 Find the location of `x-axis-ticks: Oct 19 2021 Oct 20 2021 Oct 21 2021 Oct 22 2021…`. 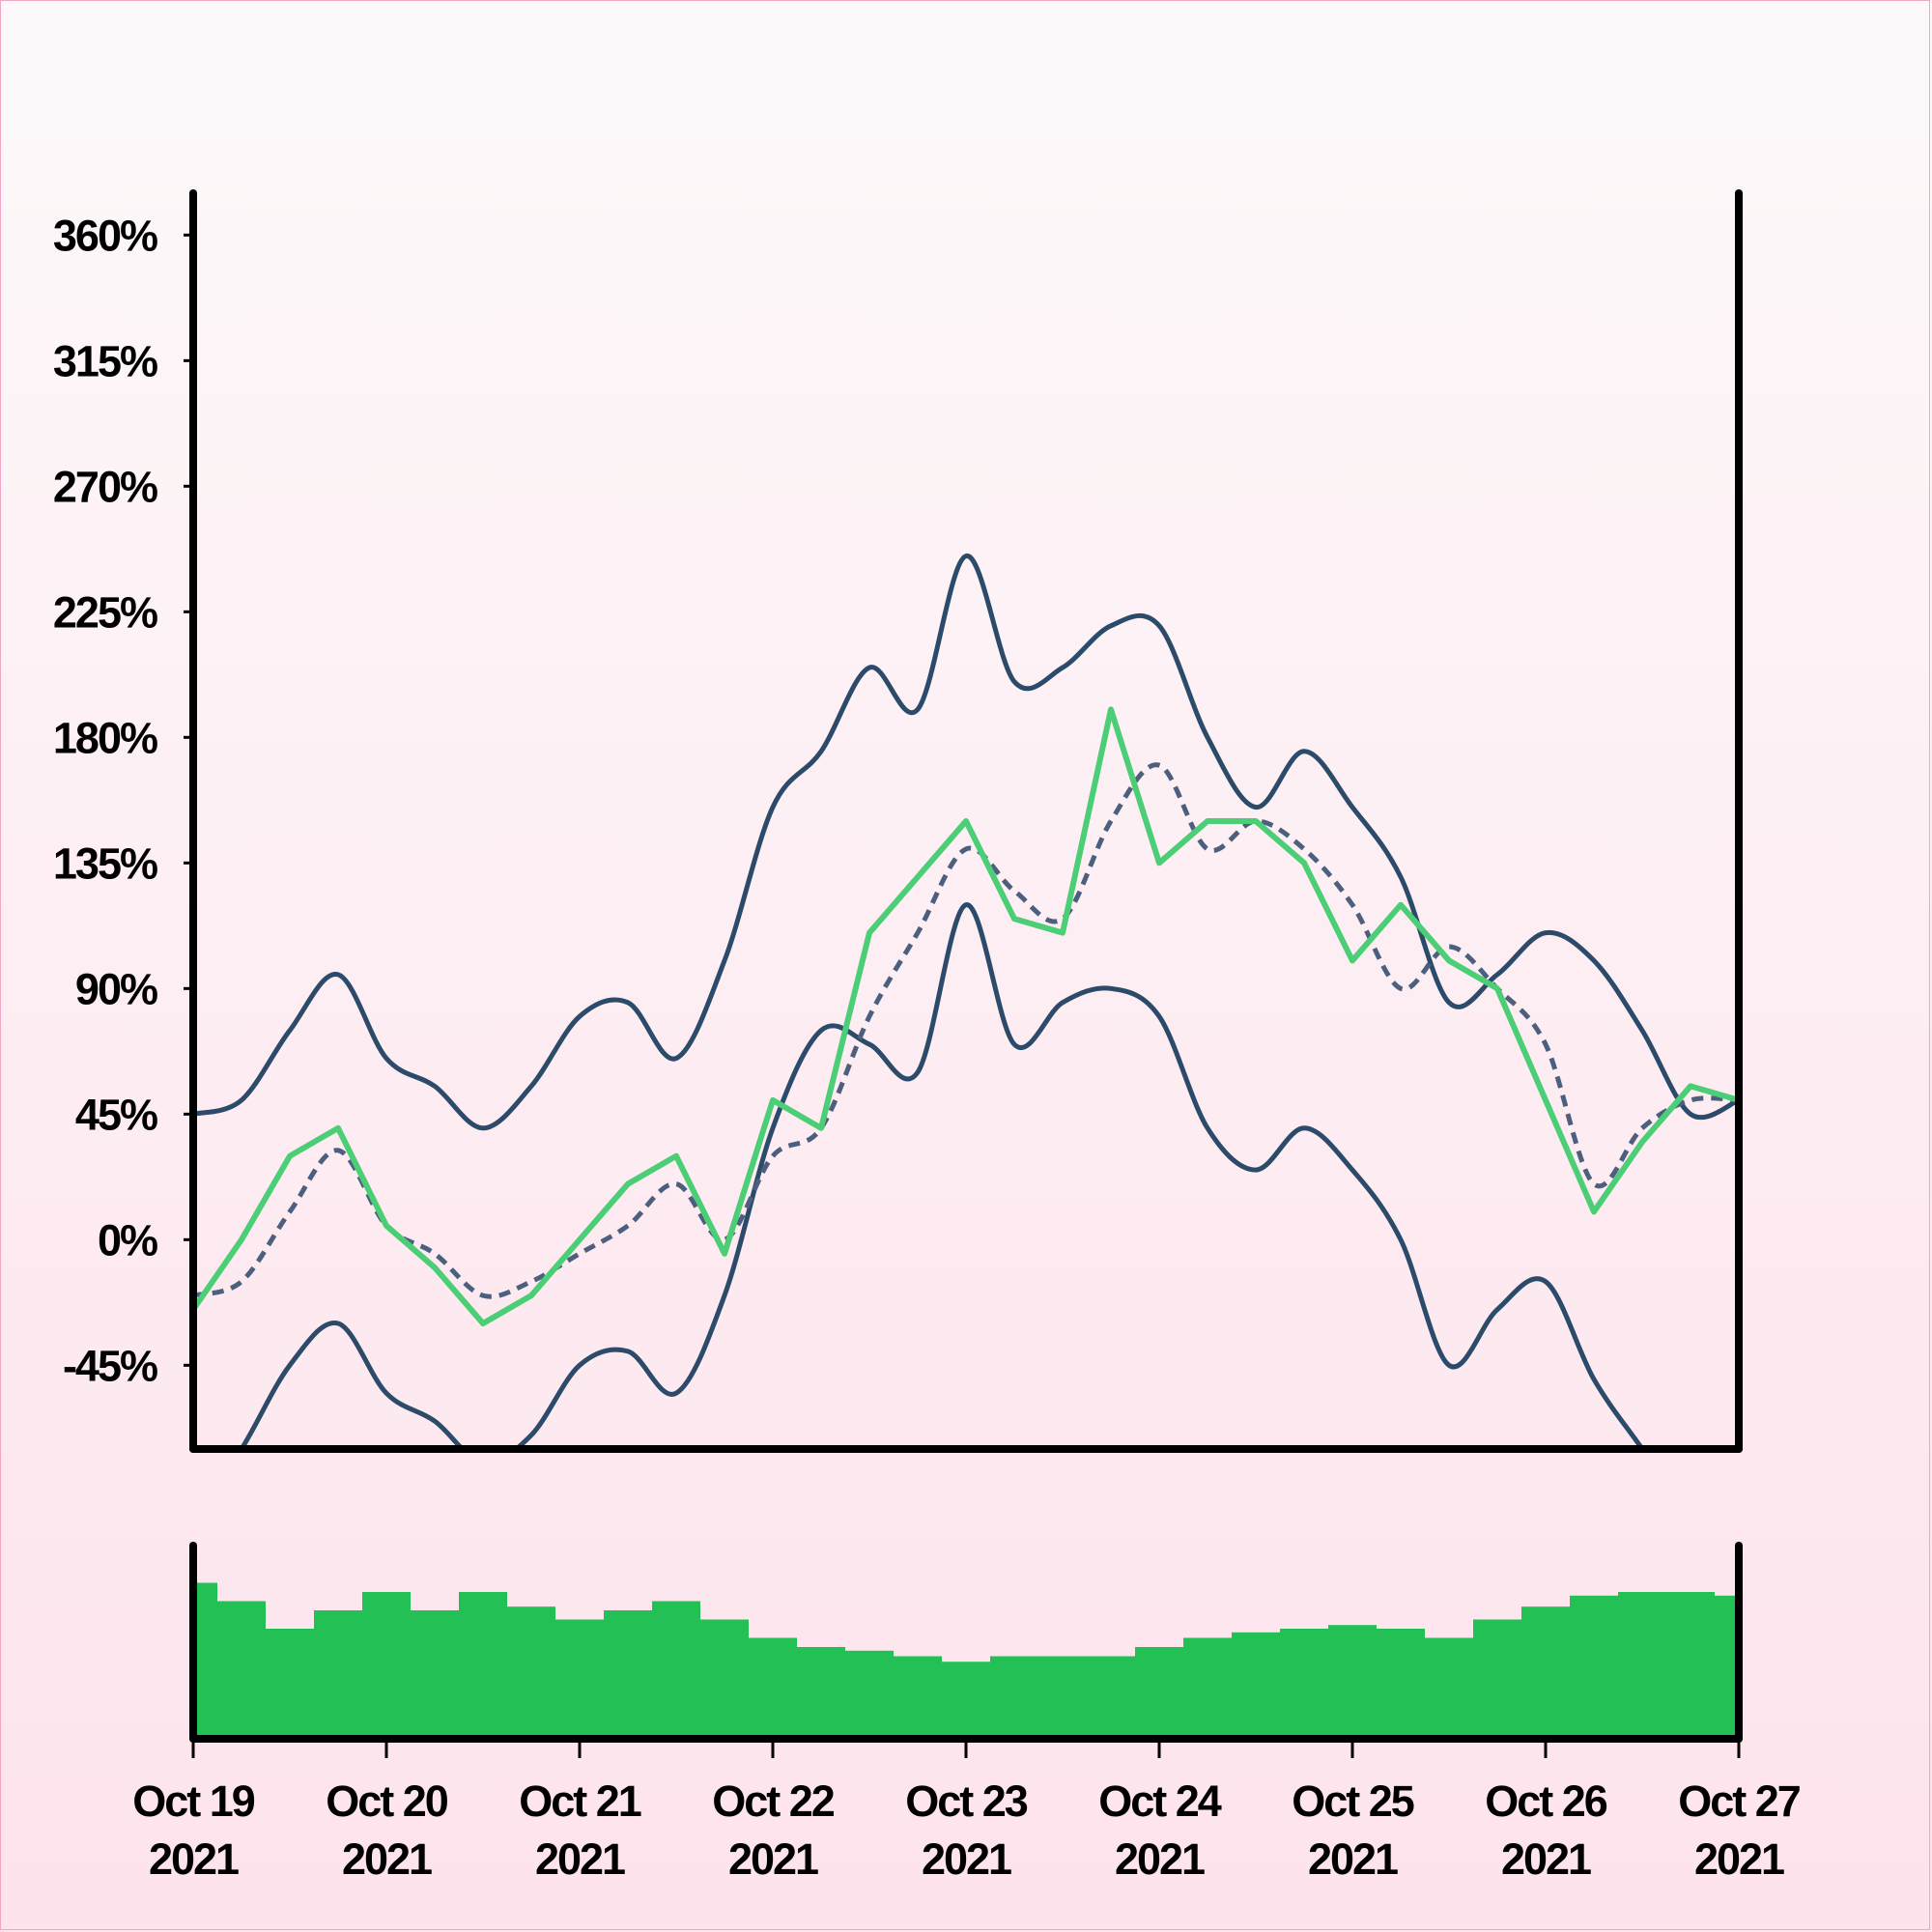

x-axis-ticks: Oct 19 2021 Oct 20 2021 Oct 21 2021 Oct 22 2021… is located at coordinates (967, 1811).